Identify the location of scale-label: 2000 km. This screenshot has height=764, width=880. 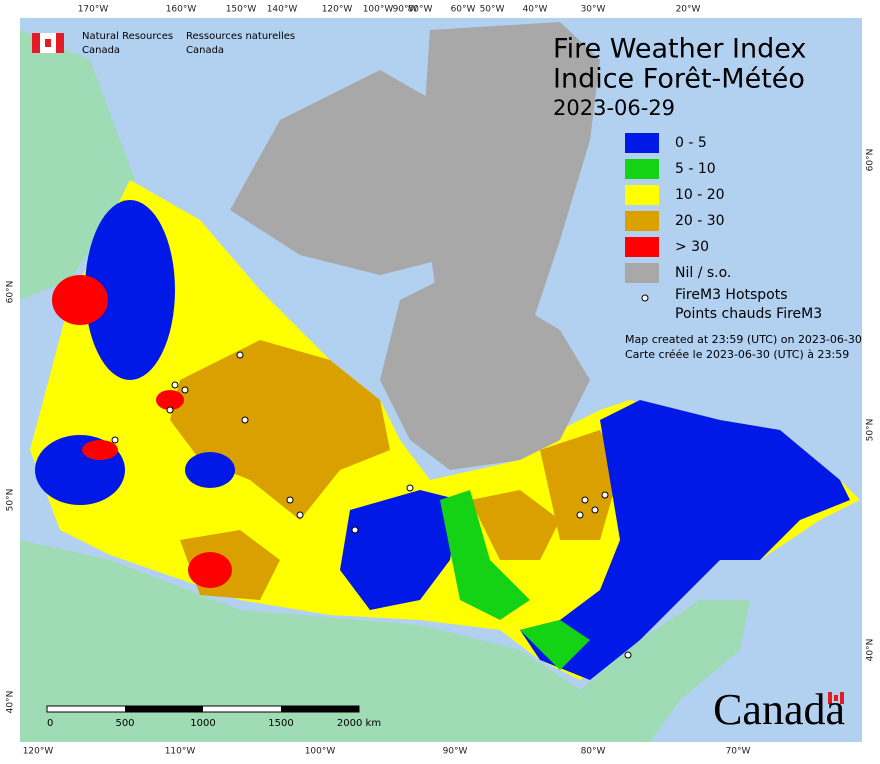
(359, 723).